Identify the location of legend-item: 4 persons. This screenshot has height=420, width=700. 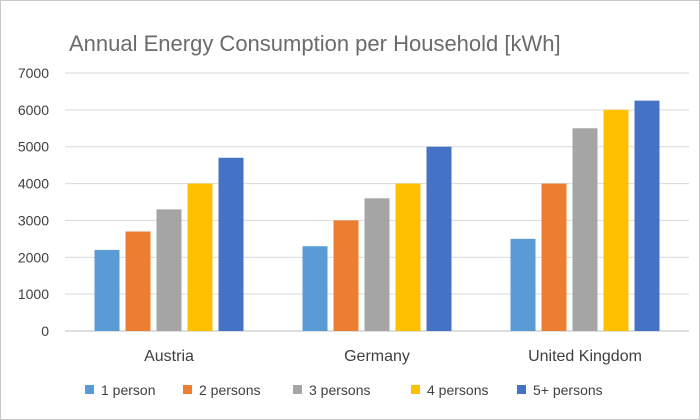
(449, 390).